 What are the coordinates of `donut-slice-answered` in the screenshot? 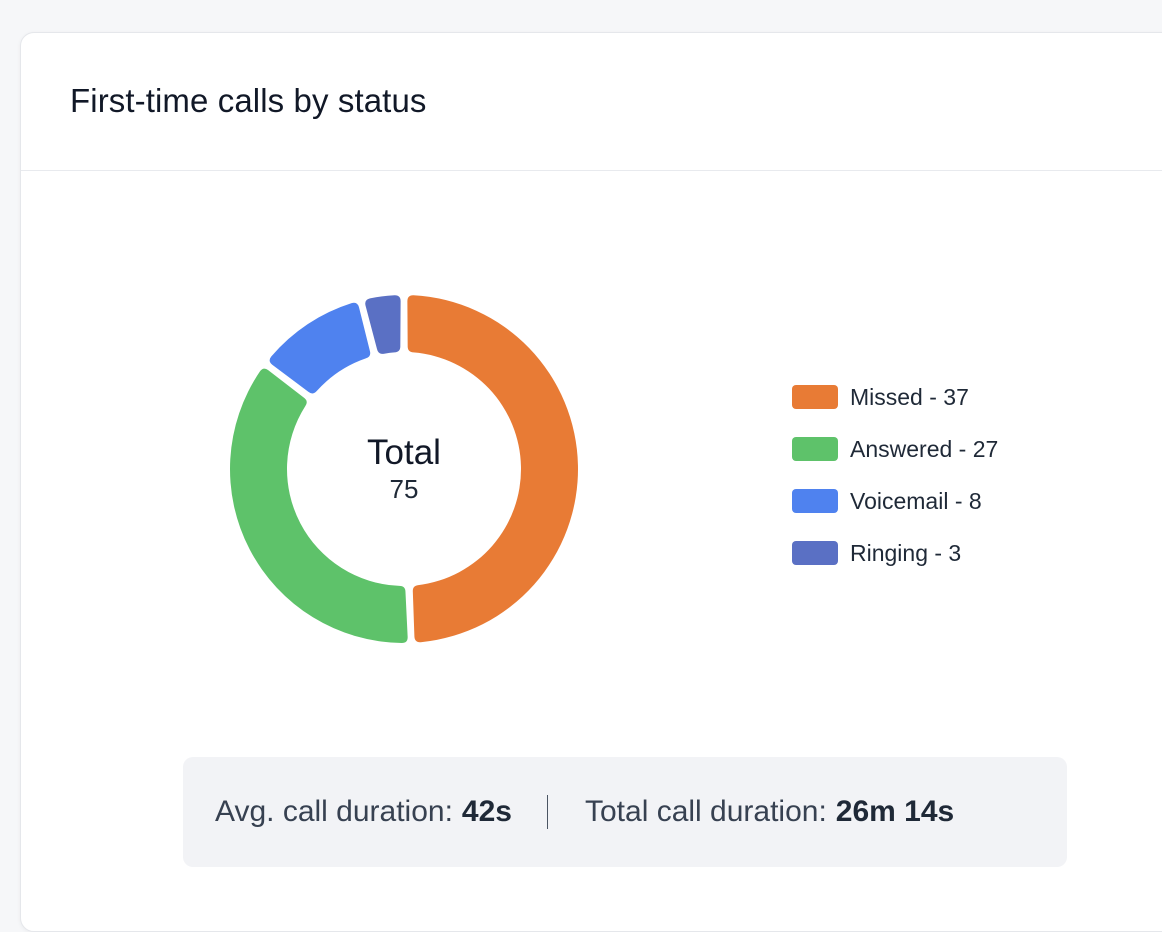 It's located at (319, 505).